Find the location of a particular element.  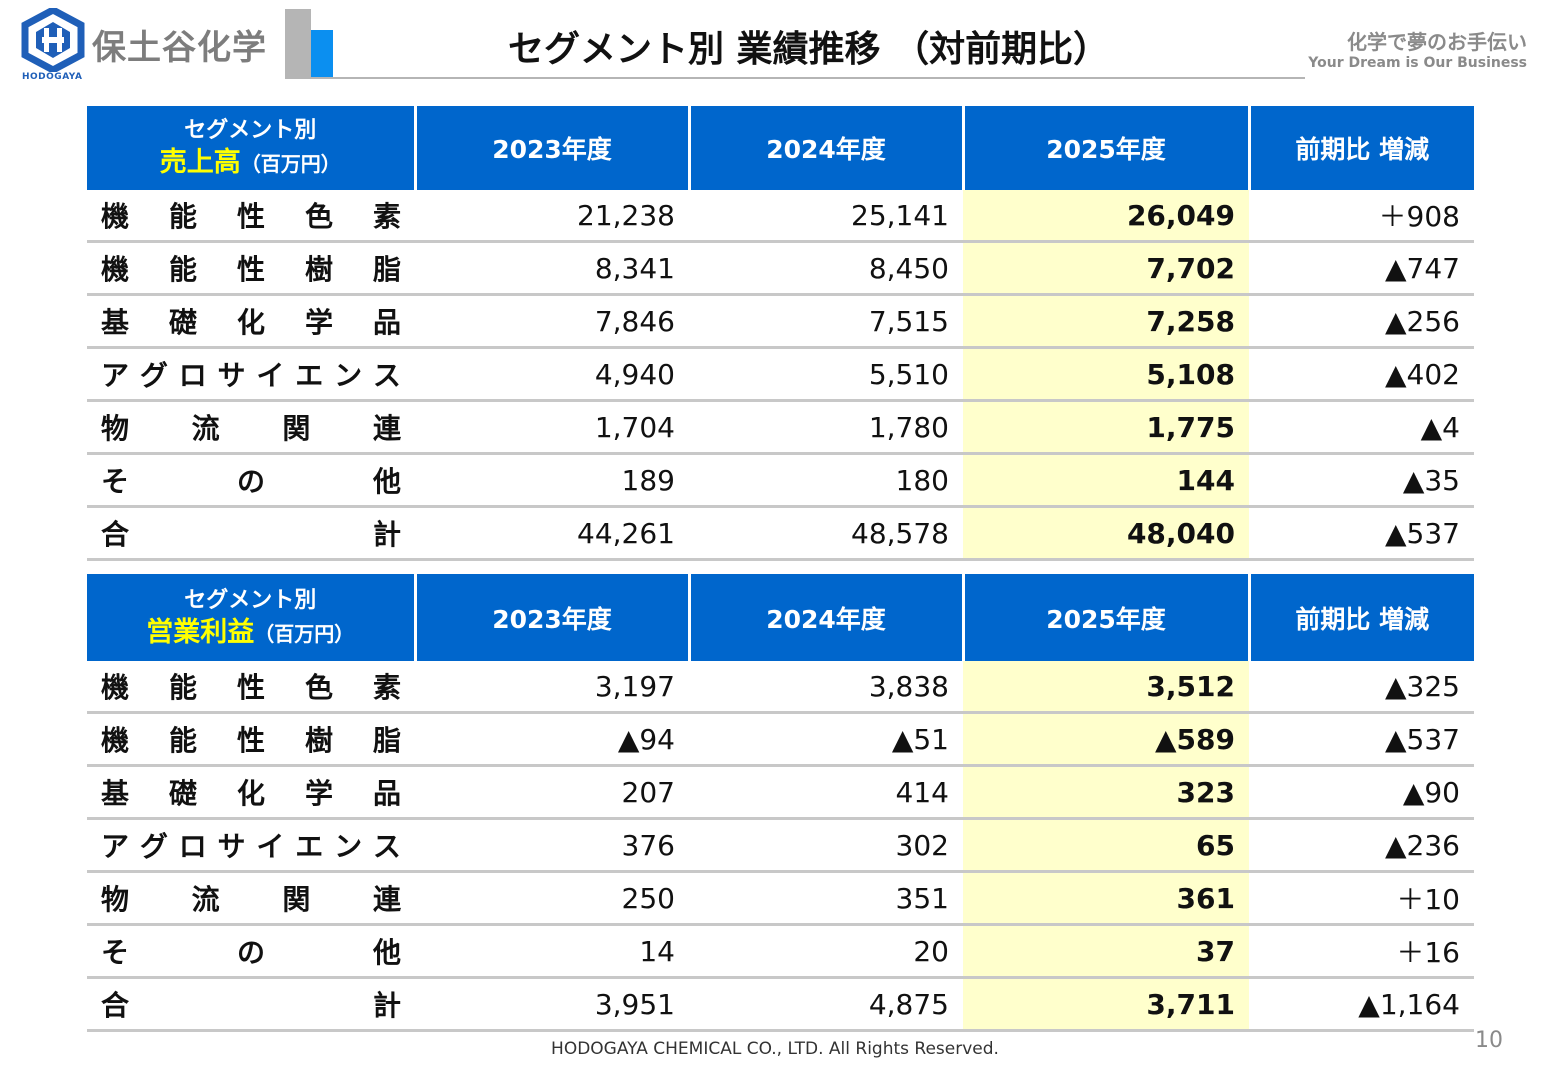

sales-col-2024: 2024年度 is located at coordinates (826, 148).